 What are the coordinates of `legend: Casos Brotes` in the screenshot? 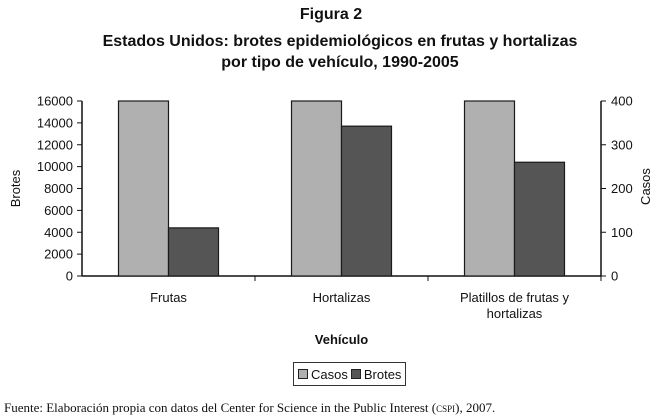 It's located at (350, 374).